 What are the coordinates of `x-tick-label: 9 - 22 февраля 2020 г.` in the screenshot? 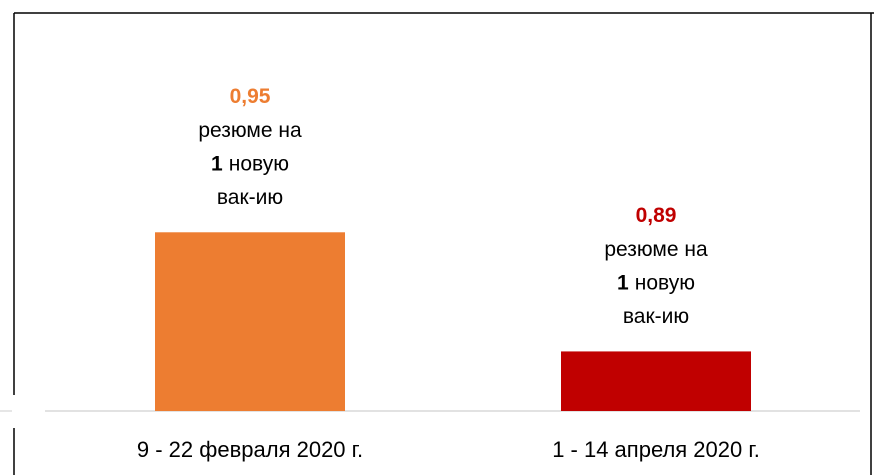 It's located at (250, 449).